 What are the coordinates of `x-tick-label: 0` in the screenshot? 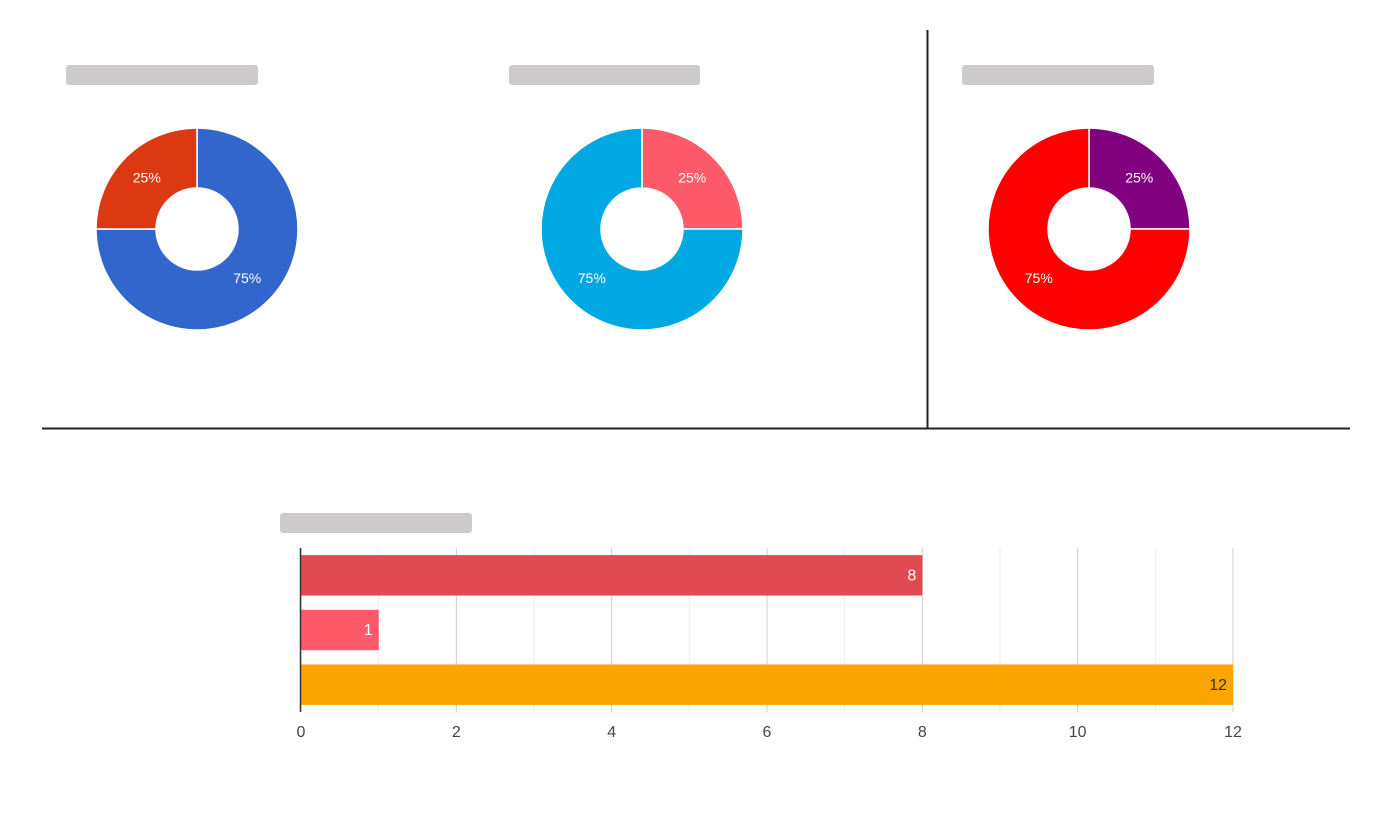 It's located at (301, 732).